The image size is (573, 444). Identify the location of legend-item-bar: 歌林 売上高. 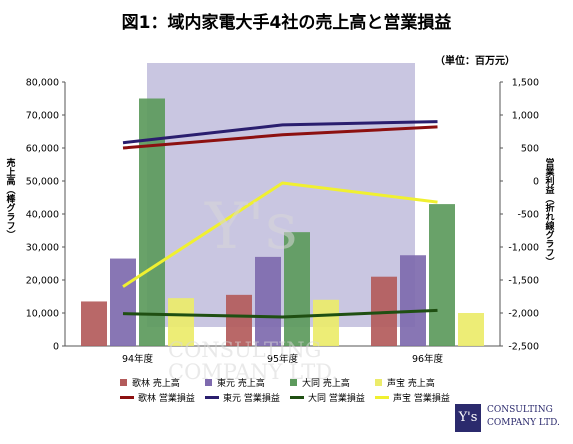
(162, 382).